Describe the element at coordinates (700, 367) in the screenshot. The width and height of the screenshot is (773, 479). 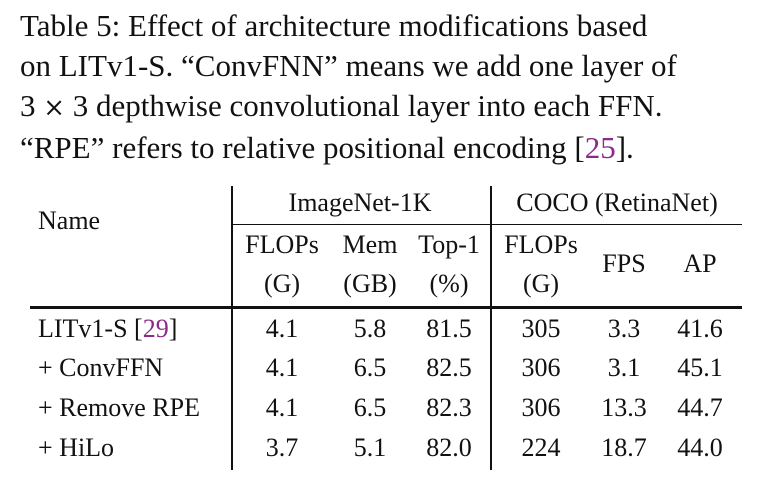
I see `row-2-ap: 45.1` at that location.